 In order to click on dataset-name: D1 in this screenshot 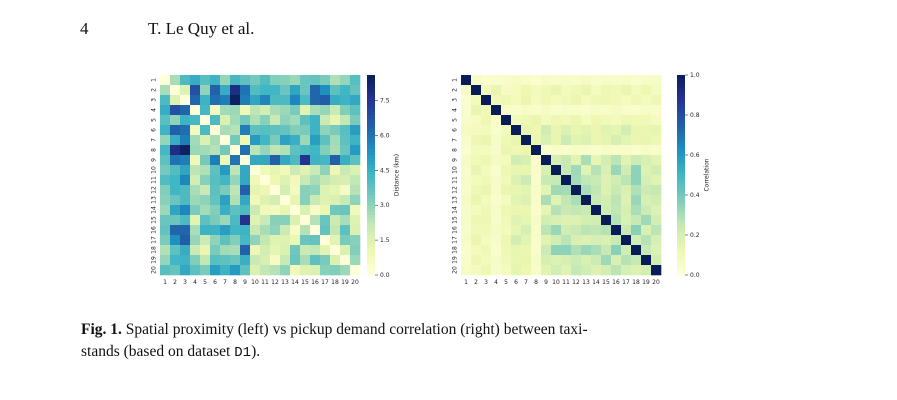, I will do `click(243, 353)`.